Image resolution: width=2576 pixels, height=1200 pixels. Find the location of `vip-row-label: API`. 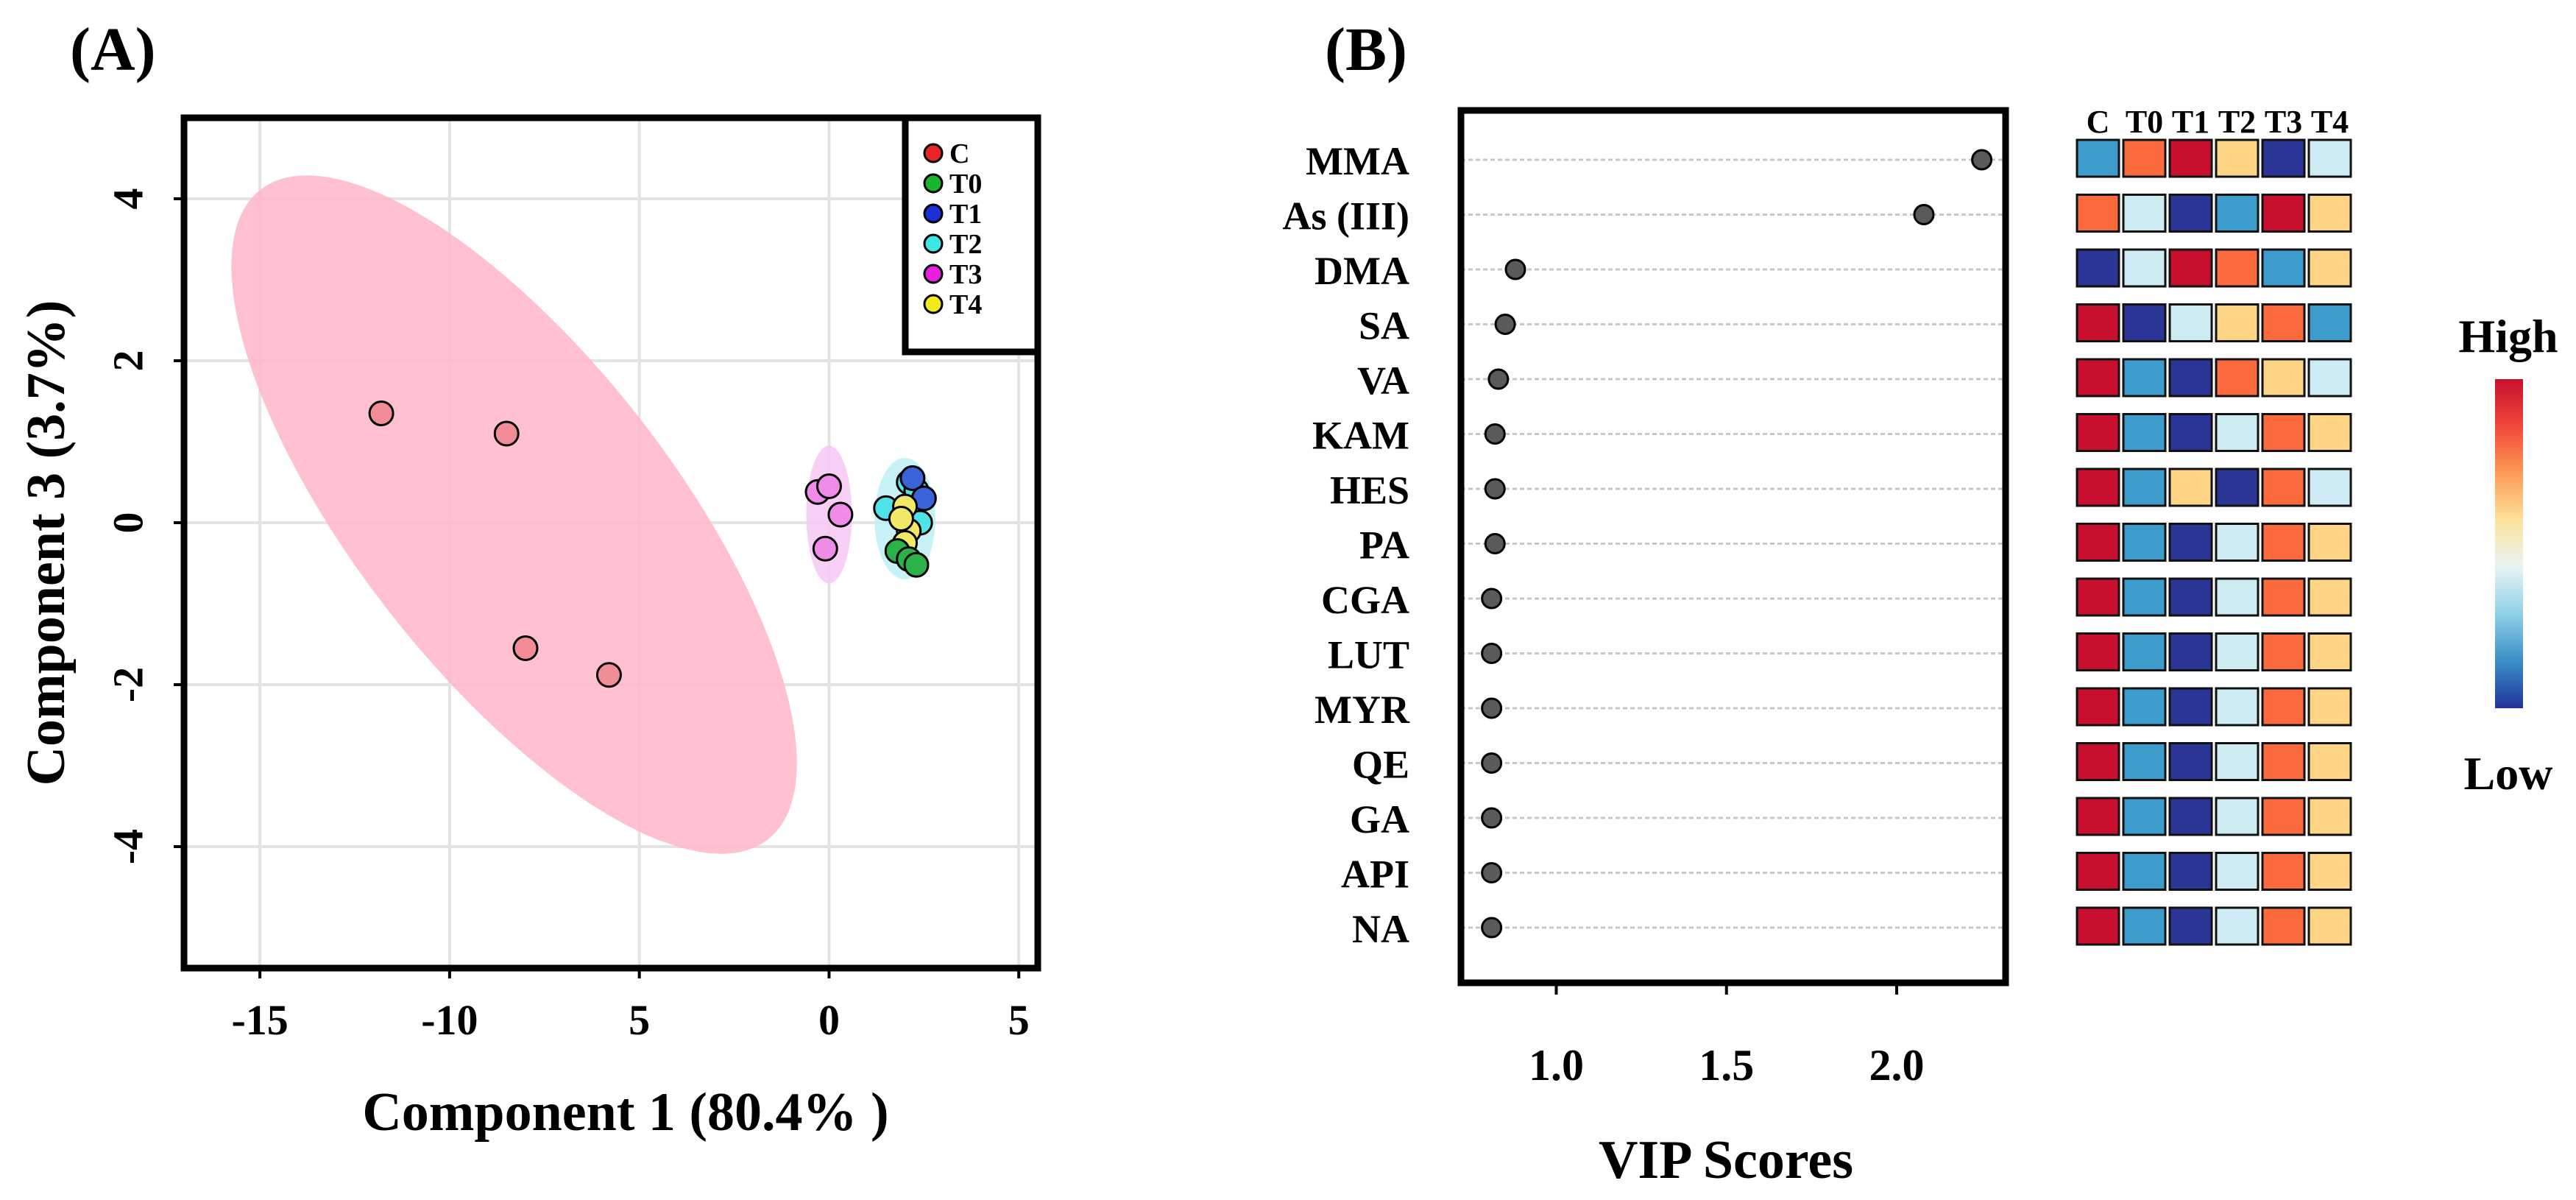

vip-row-label: API is located at coordinates (1375, 875).